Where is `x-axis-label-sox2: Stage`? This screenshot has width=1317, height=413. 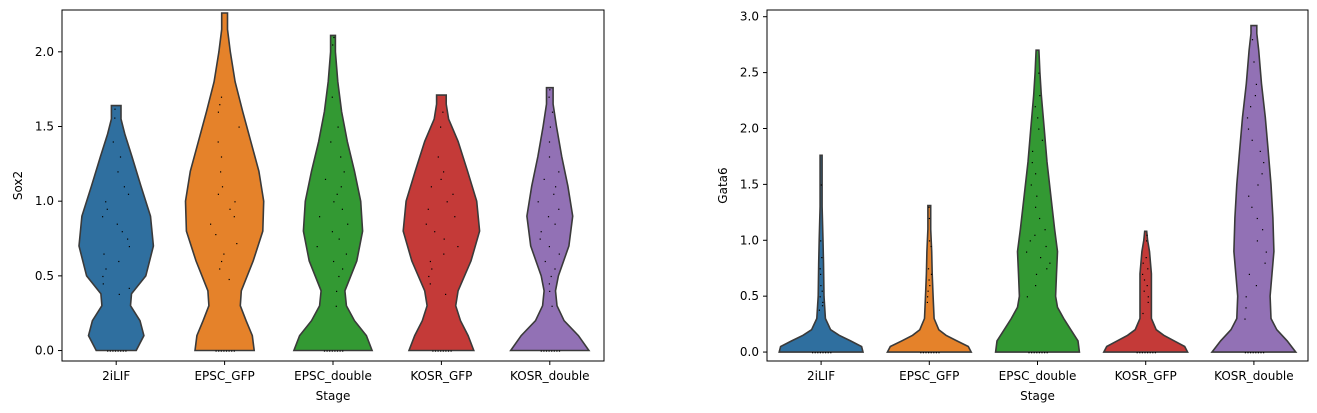
x-axis-label-sox2: Stage is located at coordinates (333, 396).